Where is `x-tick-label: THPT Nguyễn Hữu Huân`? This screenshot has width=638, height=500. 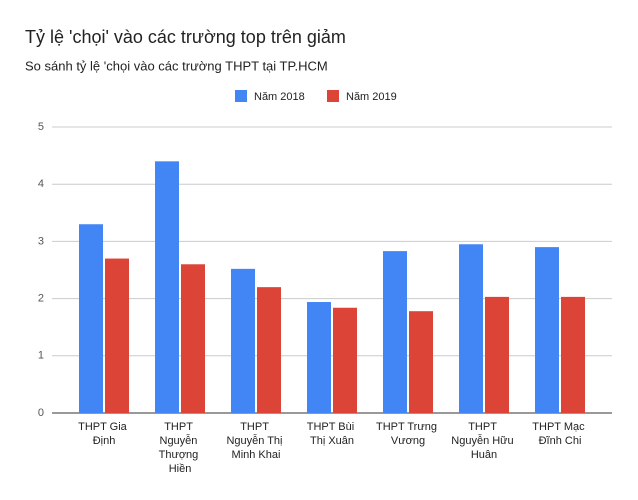
x-tick-label: THPT Nguyễn Hữu Huân is located at coordinates (483, 441).